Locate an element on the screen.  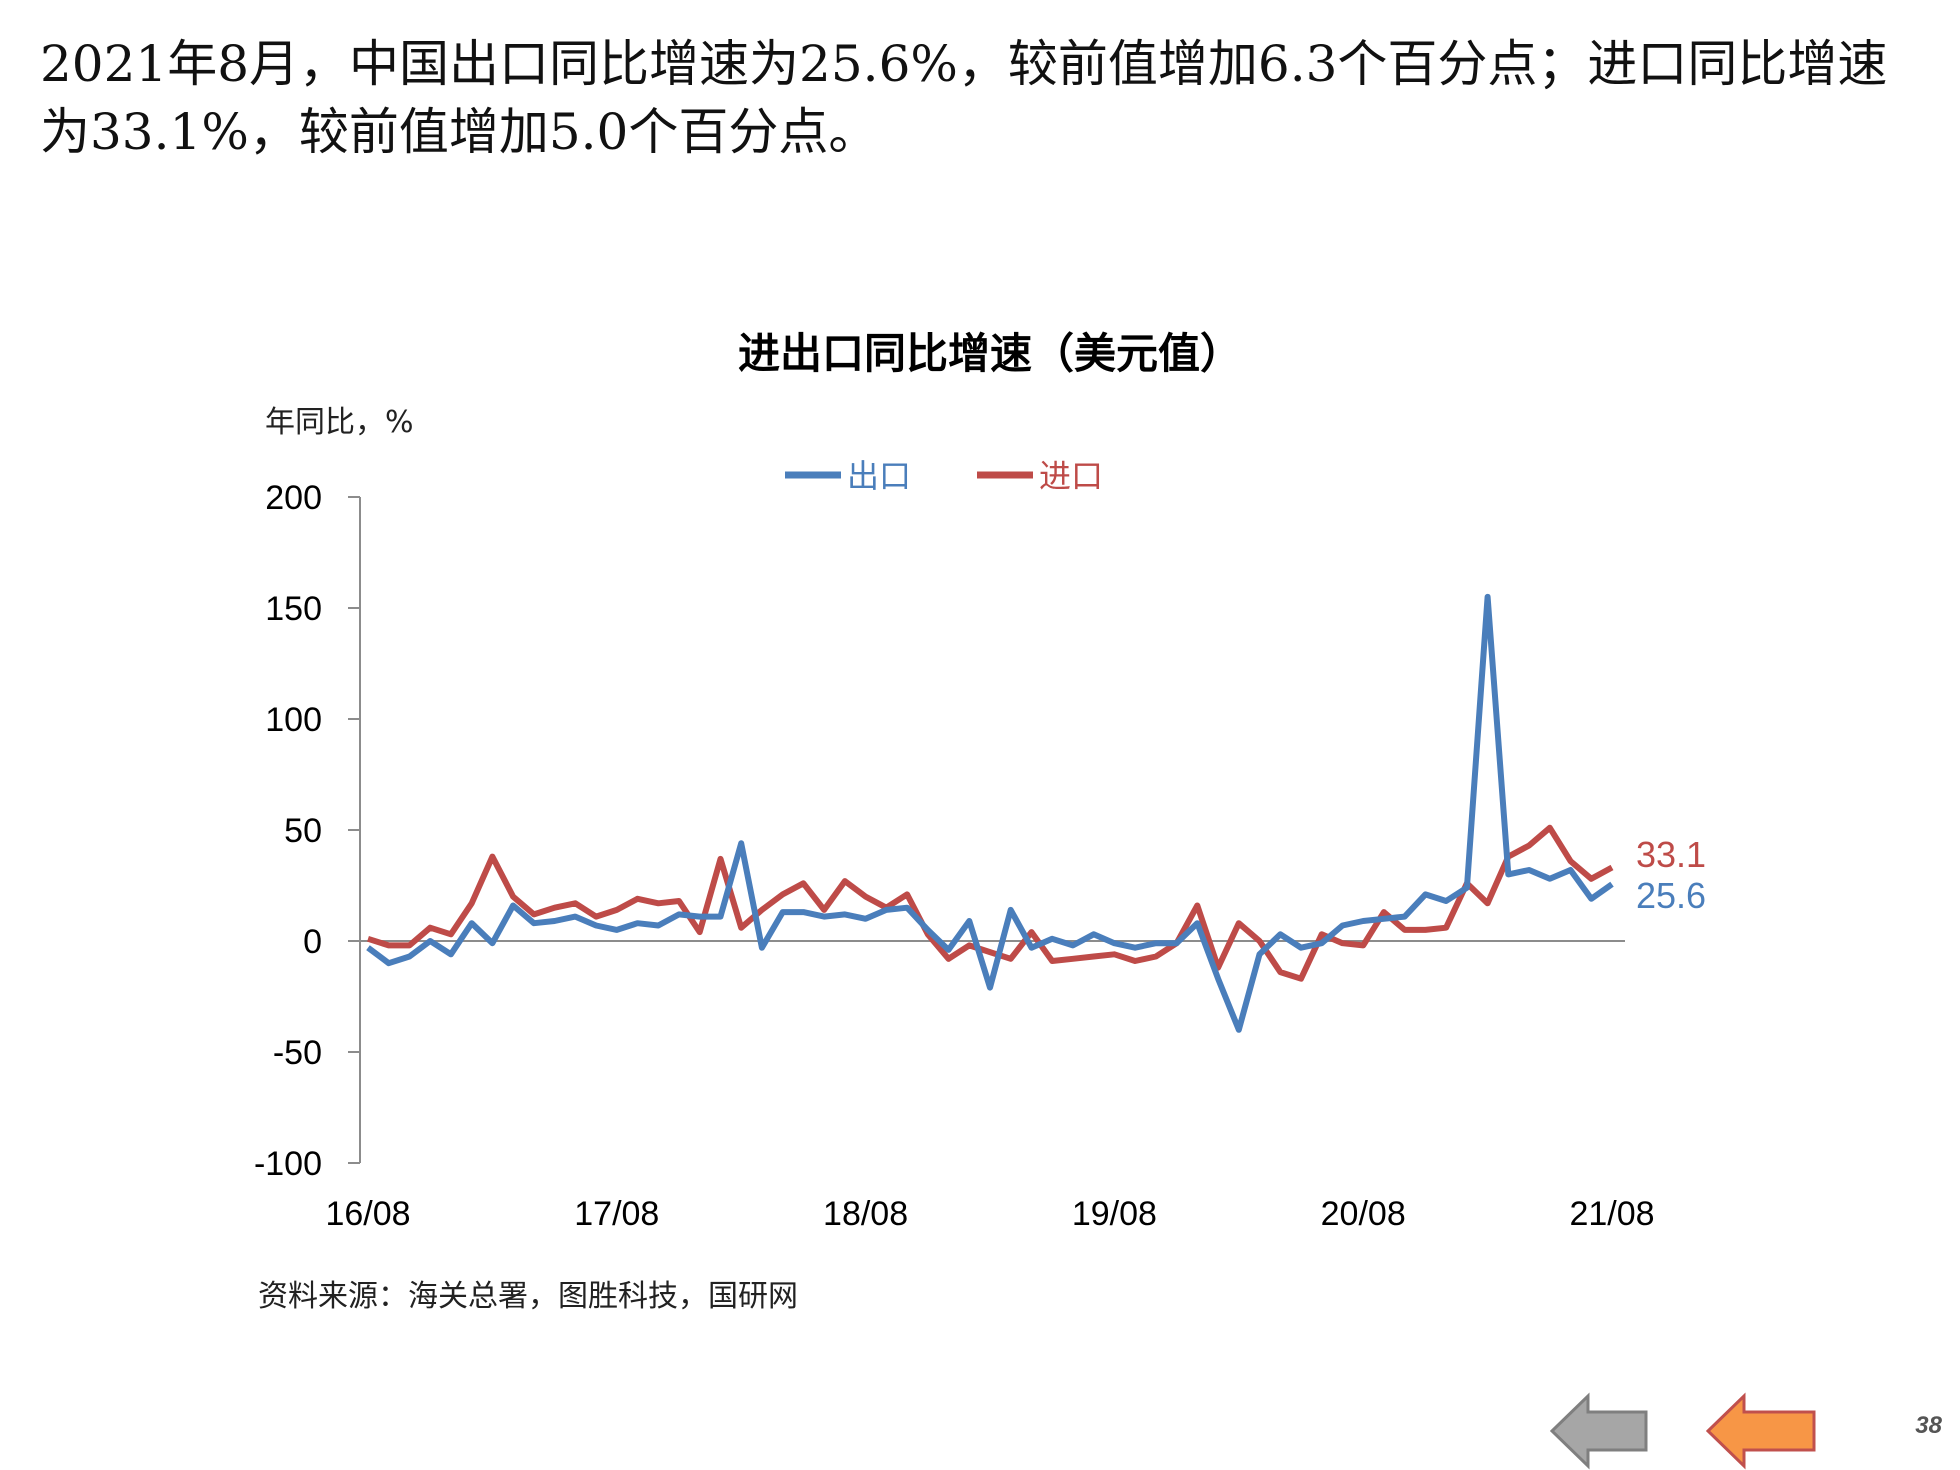
y-tick-label: 100 is located at coordinates (293, 720).